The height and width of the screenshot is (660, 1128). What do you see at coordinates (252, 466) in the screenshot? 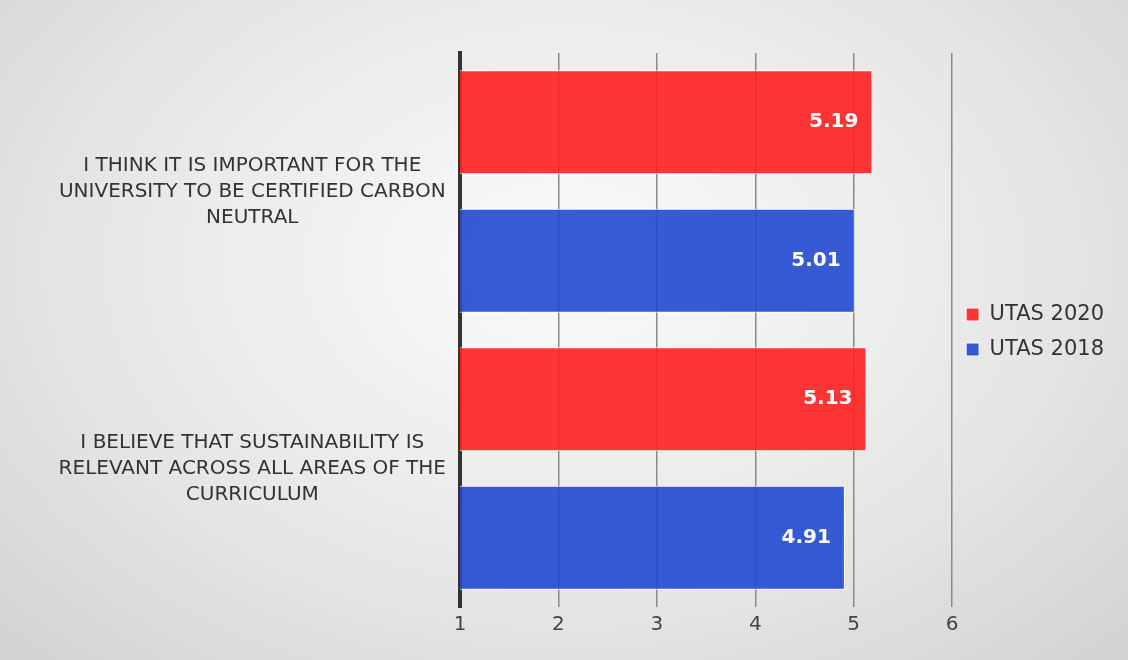
I see `y-tick-label: I BELIEVE THAT SUSTAINABILITY IS RELEVANT ACROSS ALL AREAS OF THE CURRICULUM` at bounding box center [252, 466].